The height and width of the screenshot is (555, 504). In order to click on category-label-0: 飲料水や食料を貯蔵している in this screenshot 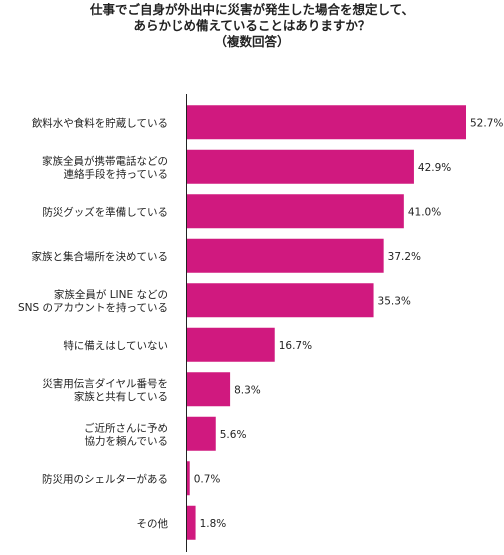, I will do `click(100, 122)`.